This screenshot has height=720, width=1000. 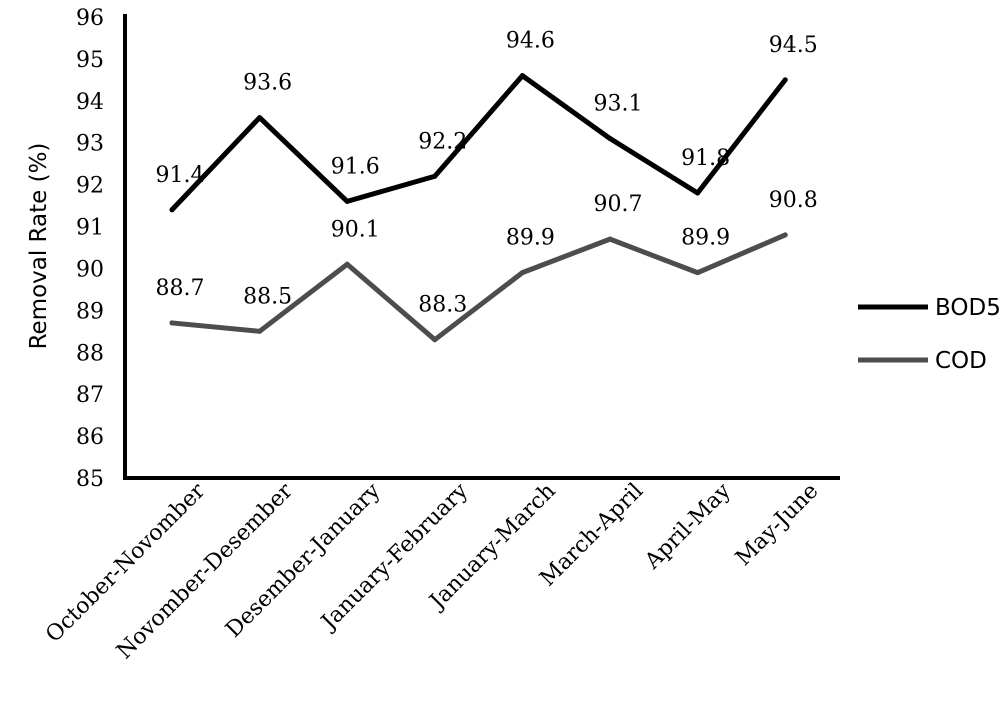 What do you see at coordinates (303, 560) in the screenshot?
I see `x-tick-label: Desember-January` at bounding box center [303, 560].